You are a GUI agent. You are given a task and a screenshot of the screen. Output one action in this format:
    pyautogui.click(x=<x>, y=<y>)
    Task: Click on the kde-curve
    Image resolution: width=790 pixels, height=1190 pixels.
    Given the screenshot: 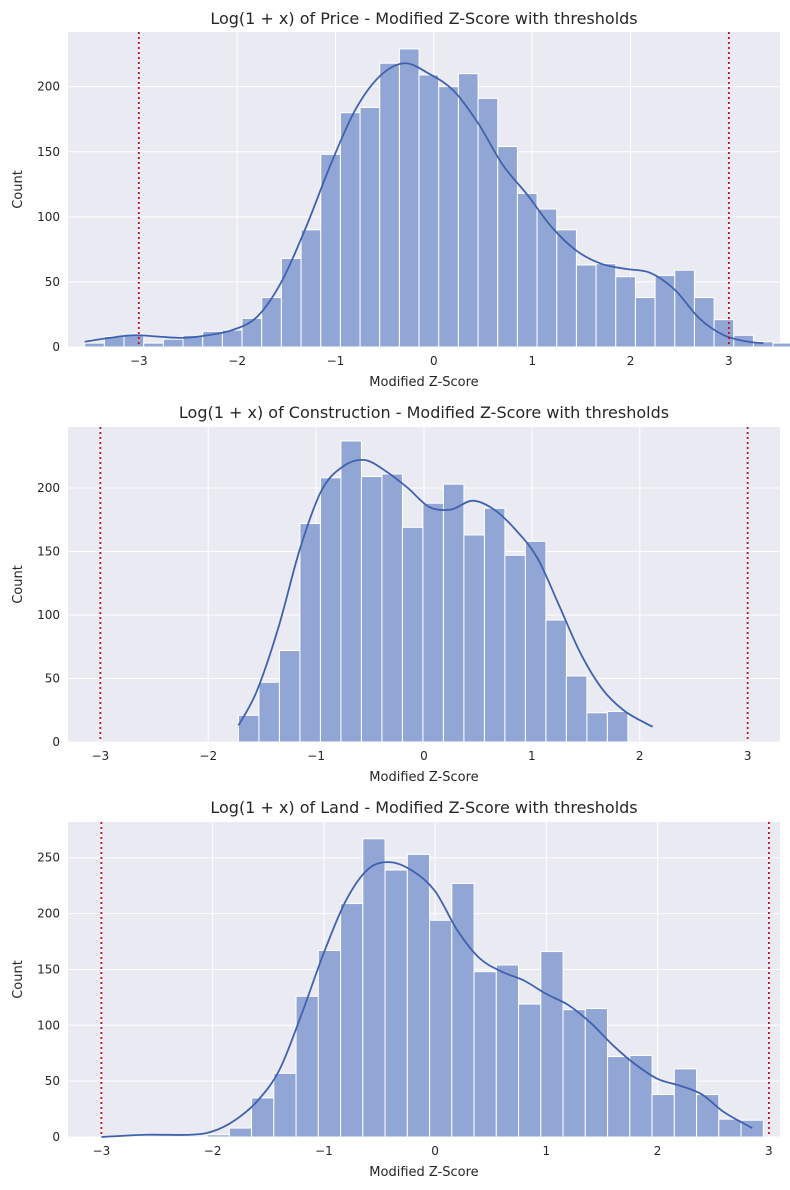 What is the action you would take?
    pyautogui.click(x=445, y=593)
    